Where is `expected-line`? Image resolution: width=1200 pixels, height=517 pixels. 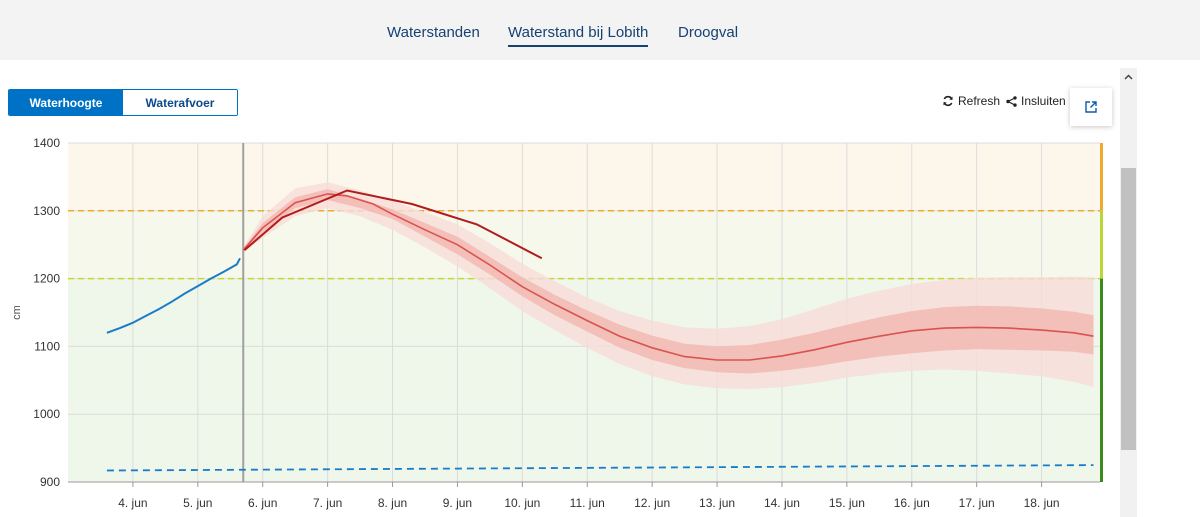 expected-line is located at coordinates (393, 224).